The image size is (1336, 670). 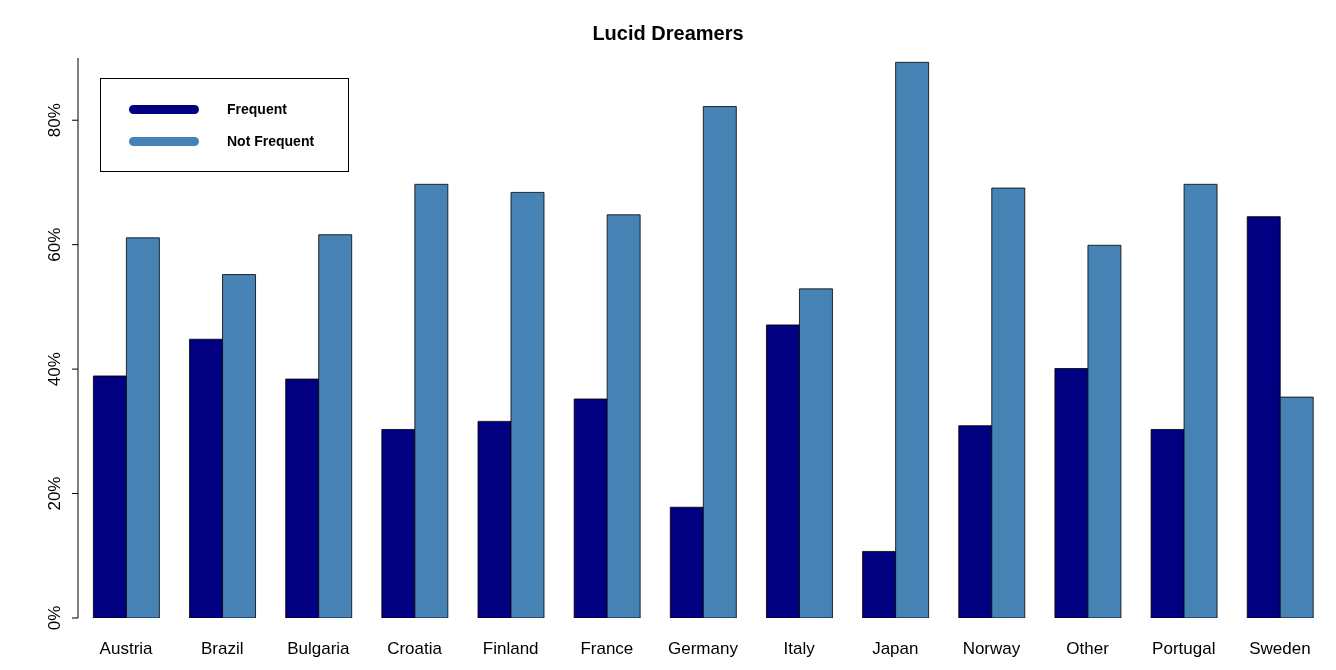 I want to click on x-tick-label: Bulgaria, so click(x=319, y=649).